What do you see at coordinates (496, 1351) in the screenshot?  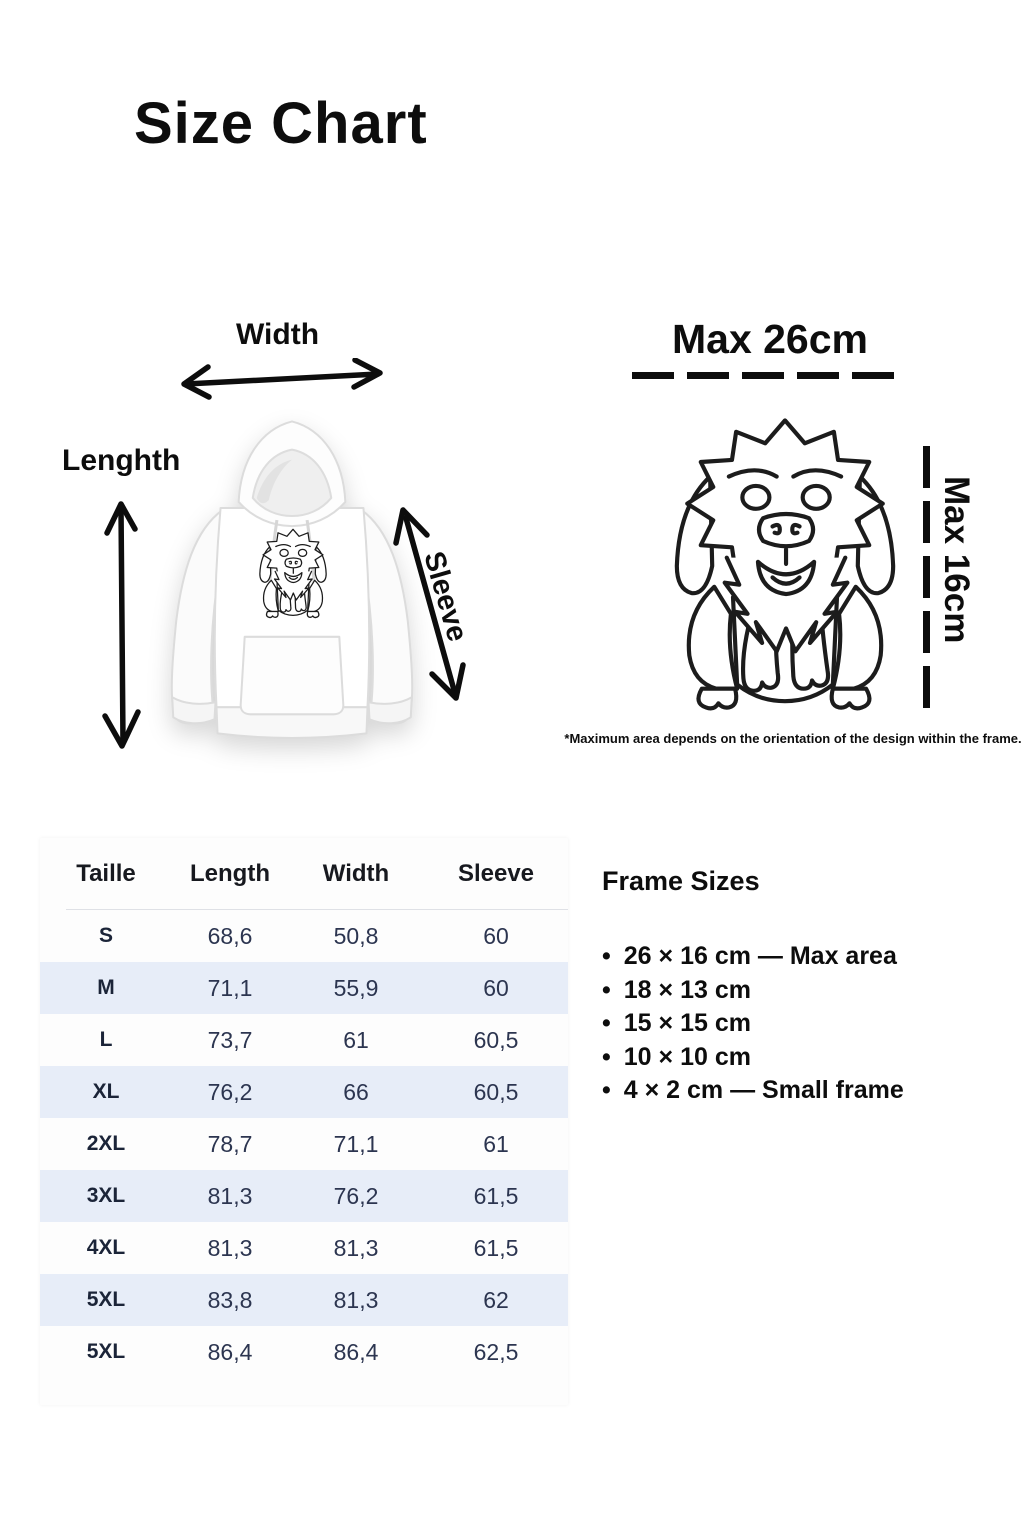 I see `value-cell: 62,5` at bounding box center [496, 1351].